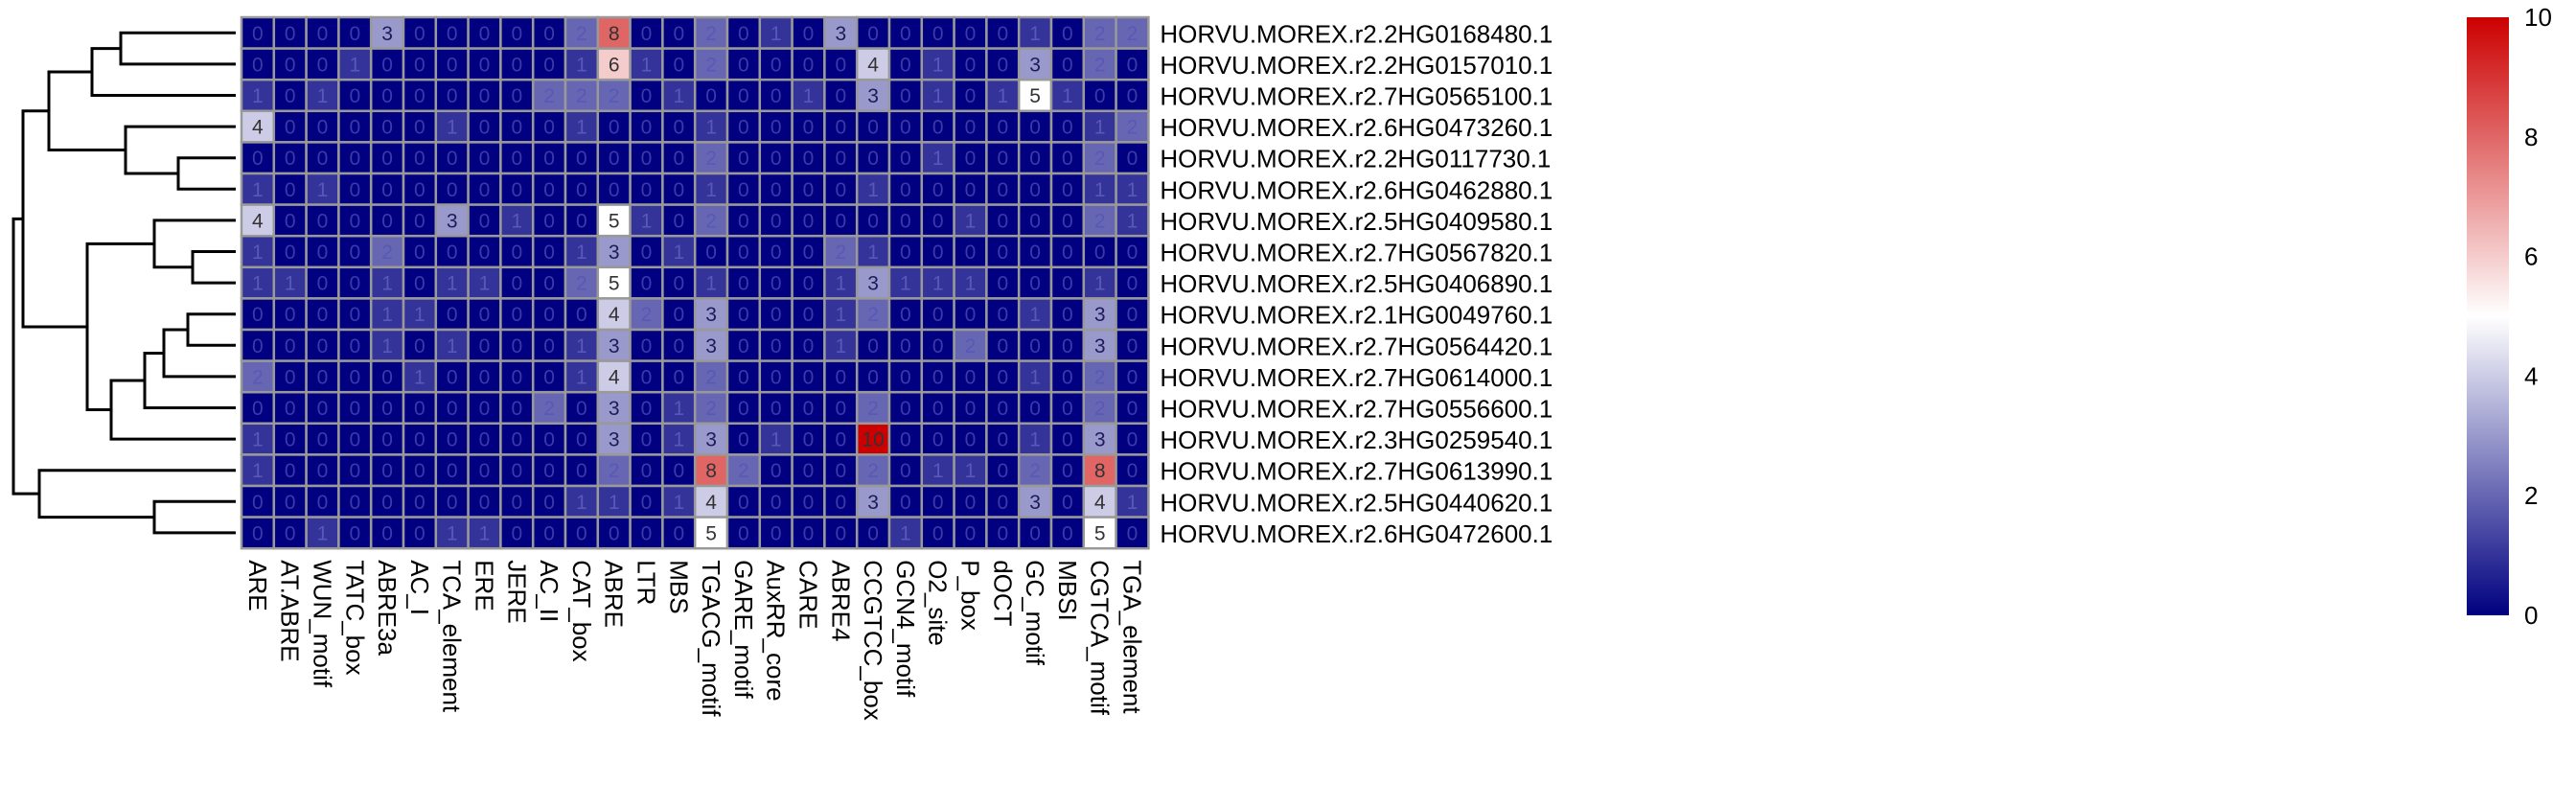  Describe the element at coordinates (873, 641) in the screenshot. I see `column-label: CCGTCC_box` at that location.